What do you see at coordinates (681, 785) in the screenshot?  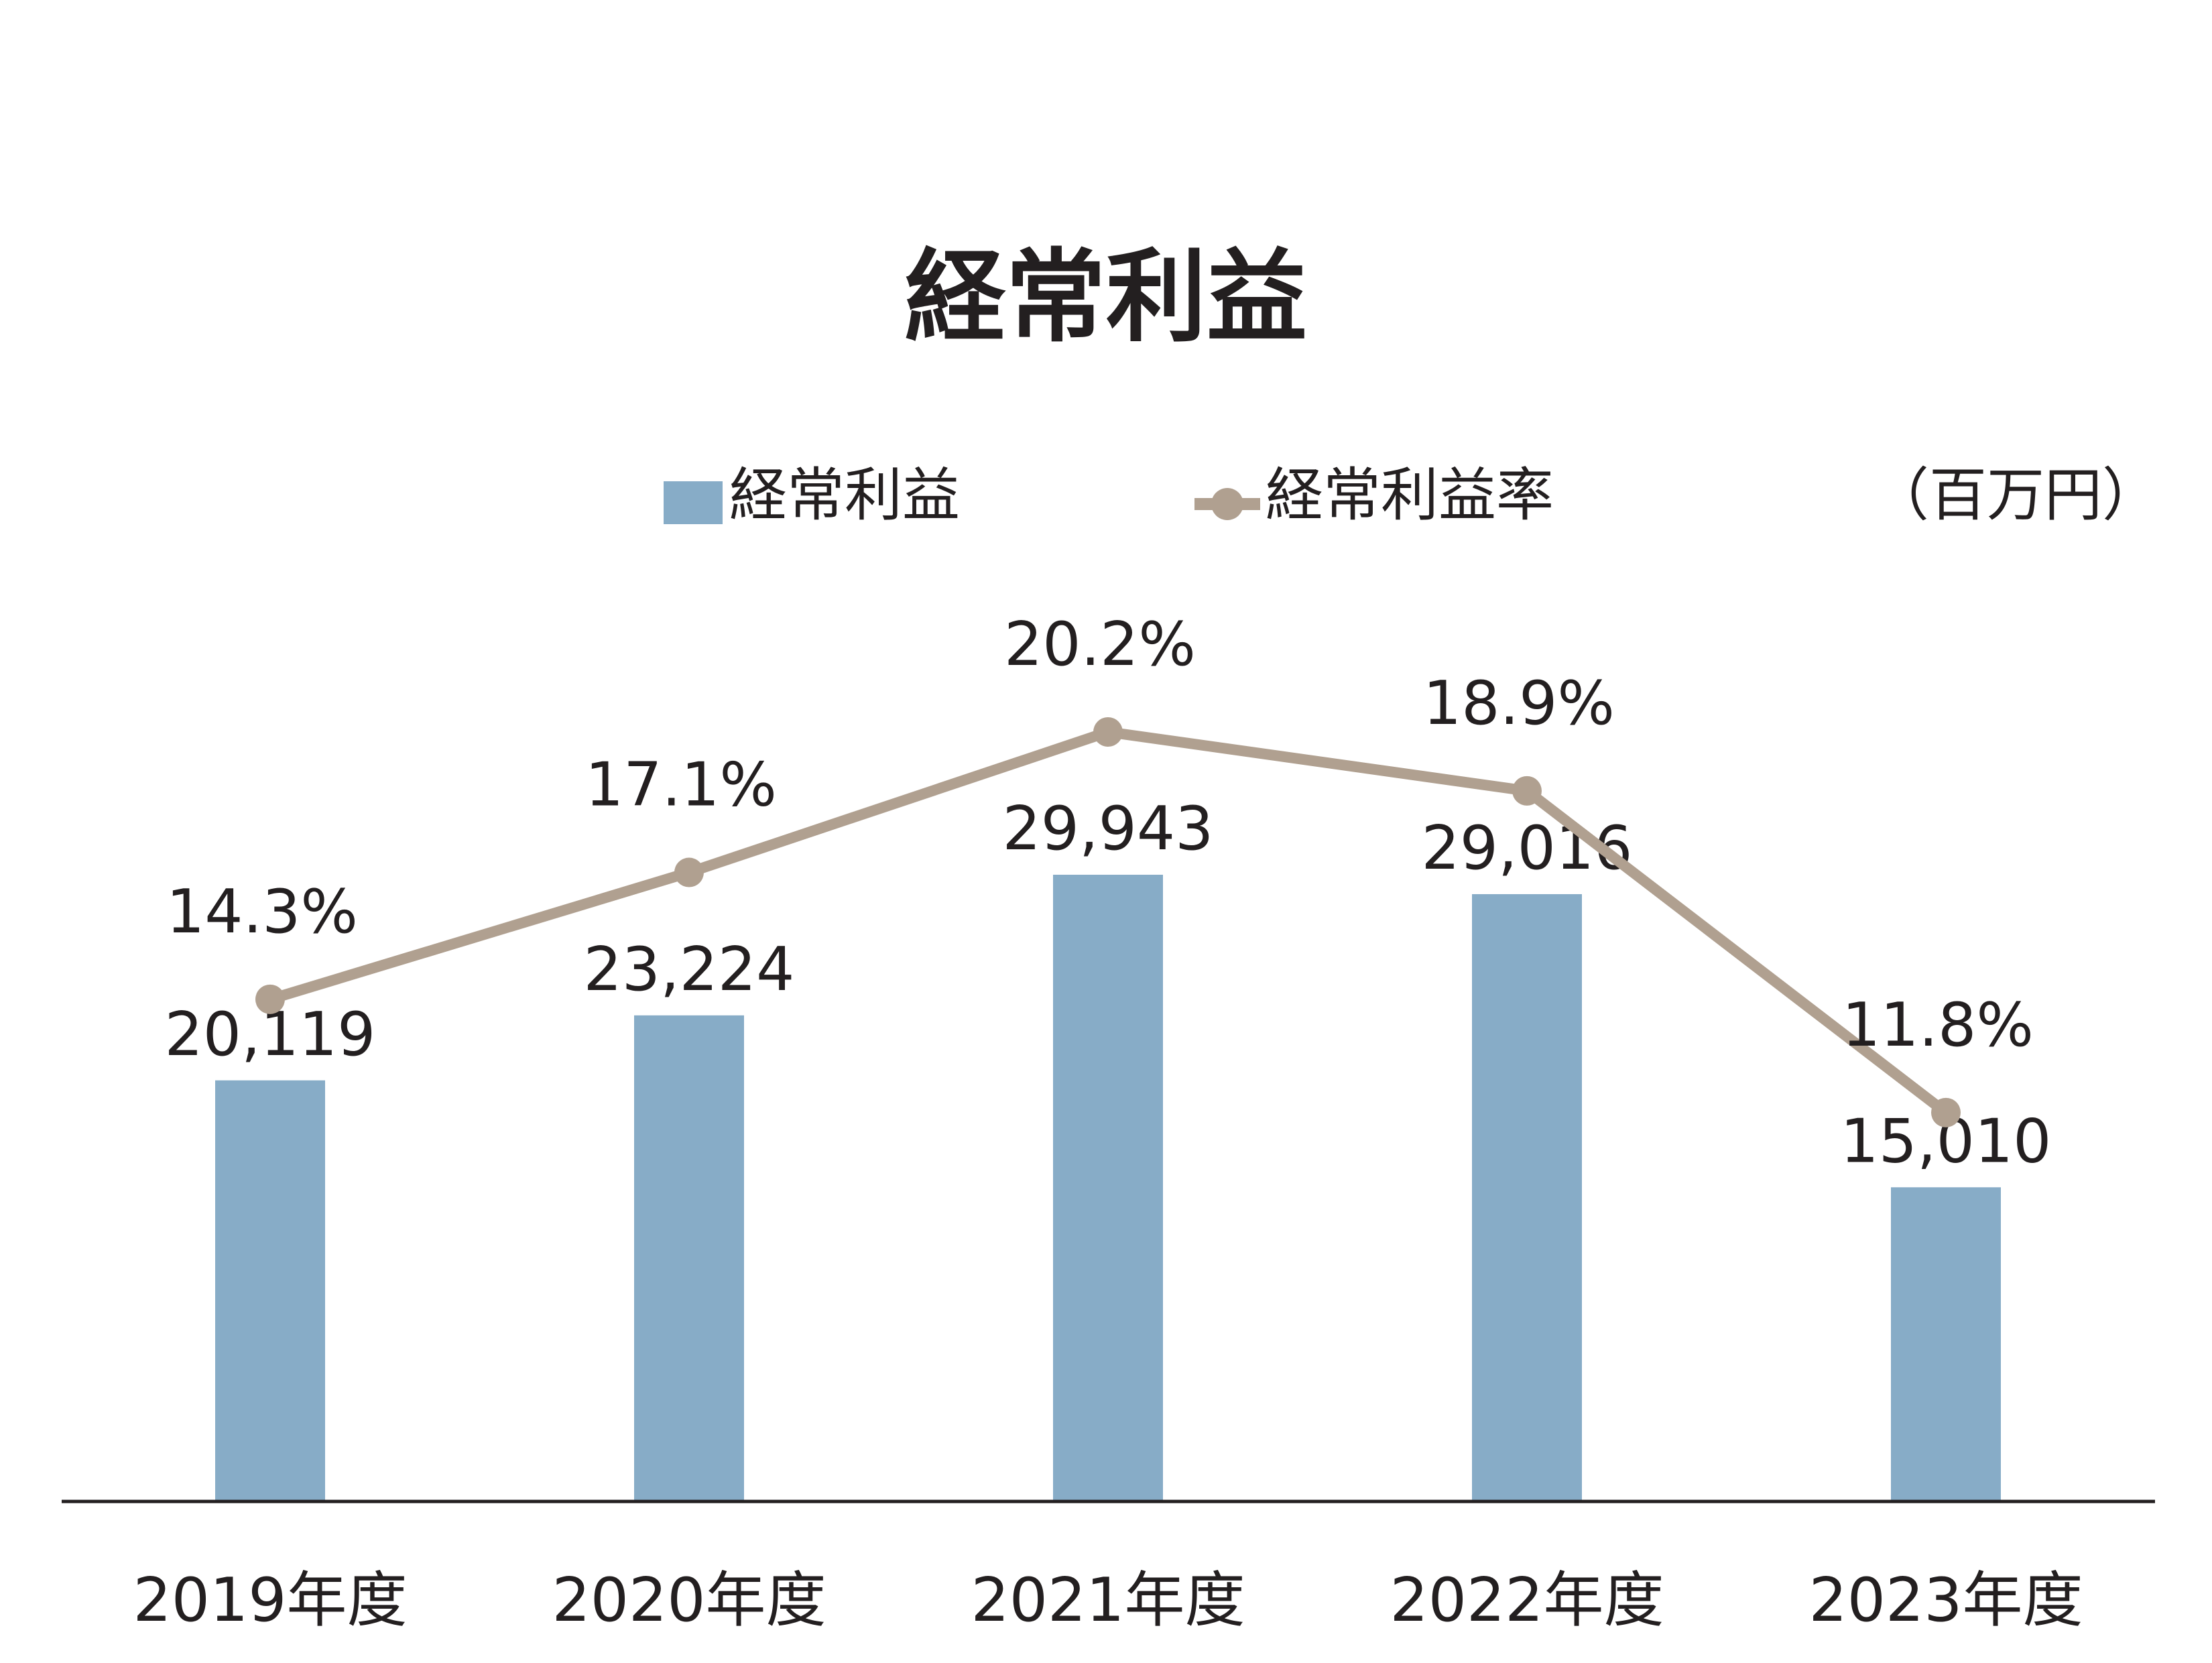 I see `rate-value-label: 17.1%` at bounding box center [681, 785].